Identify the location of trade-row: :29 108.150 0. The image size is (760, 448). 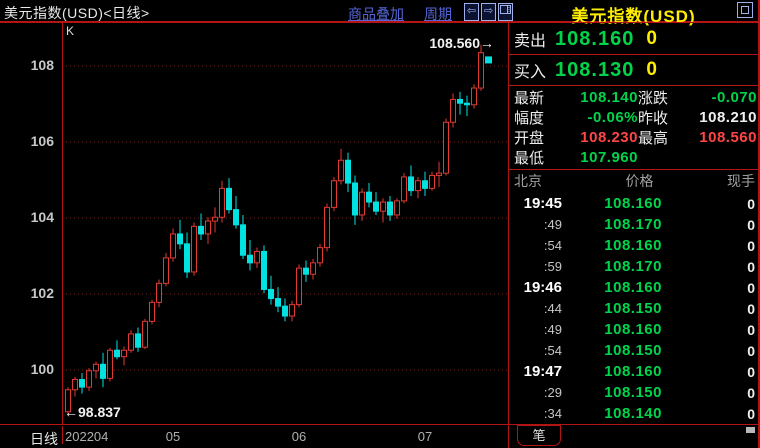
(634, 392).